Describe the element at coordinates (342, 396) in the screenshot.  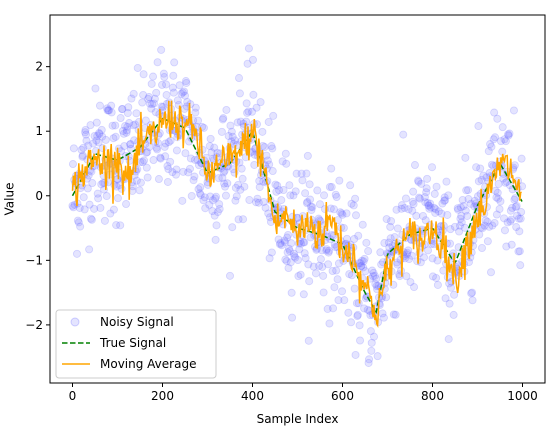
I see `x-tick-label-600: 600` at that location.